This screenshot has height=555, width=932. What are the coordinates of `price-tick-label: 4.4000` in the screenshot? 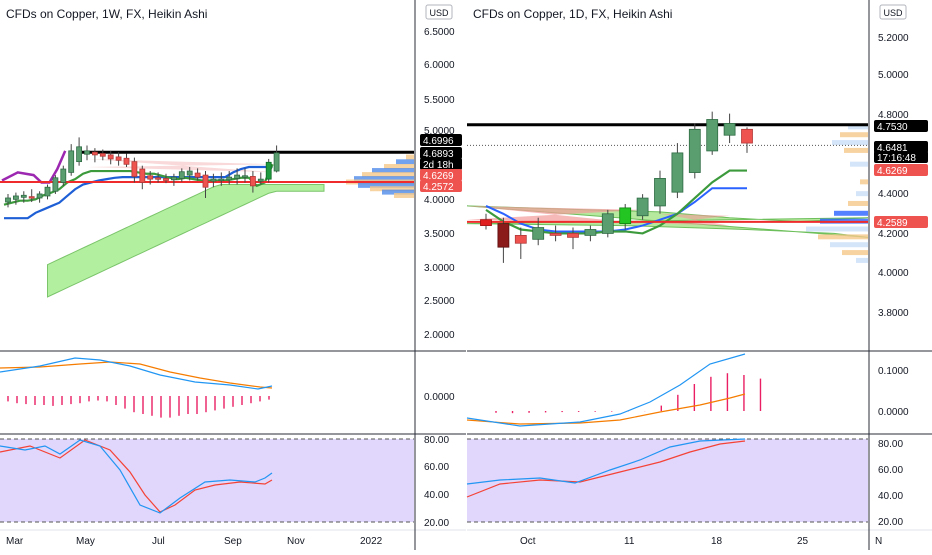 It's located at (893, 194).